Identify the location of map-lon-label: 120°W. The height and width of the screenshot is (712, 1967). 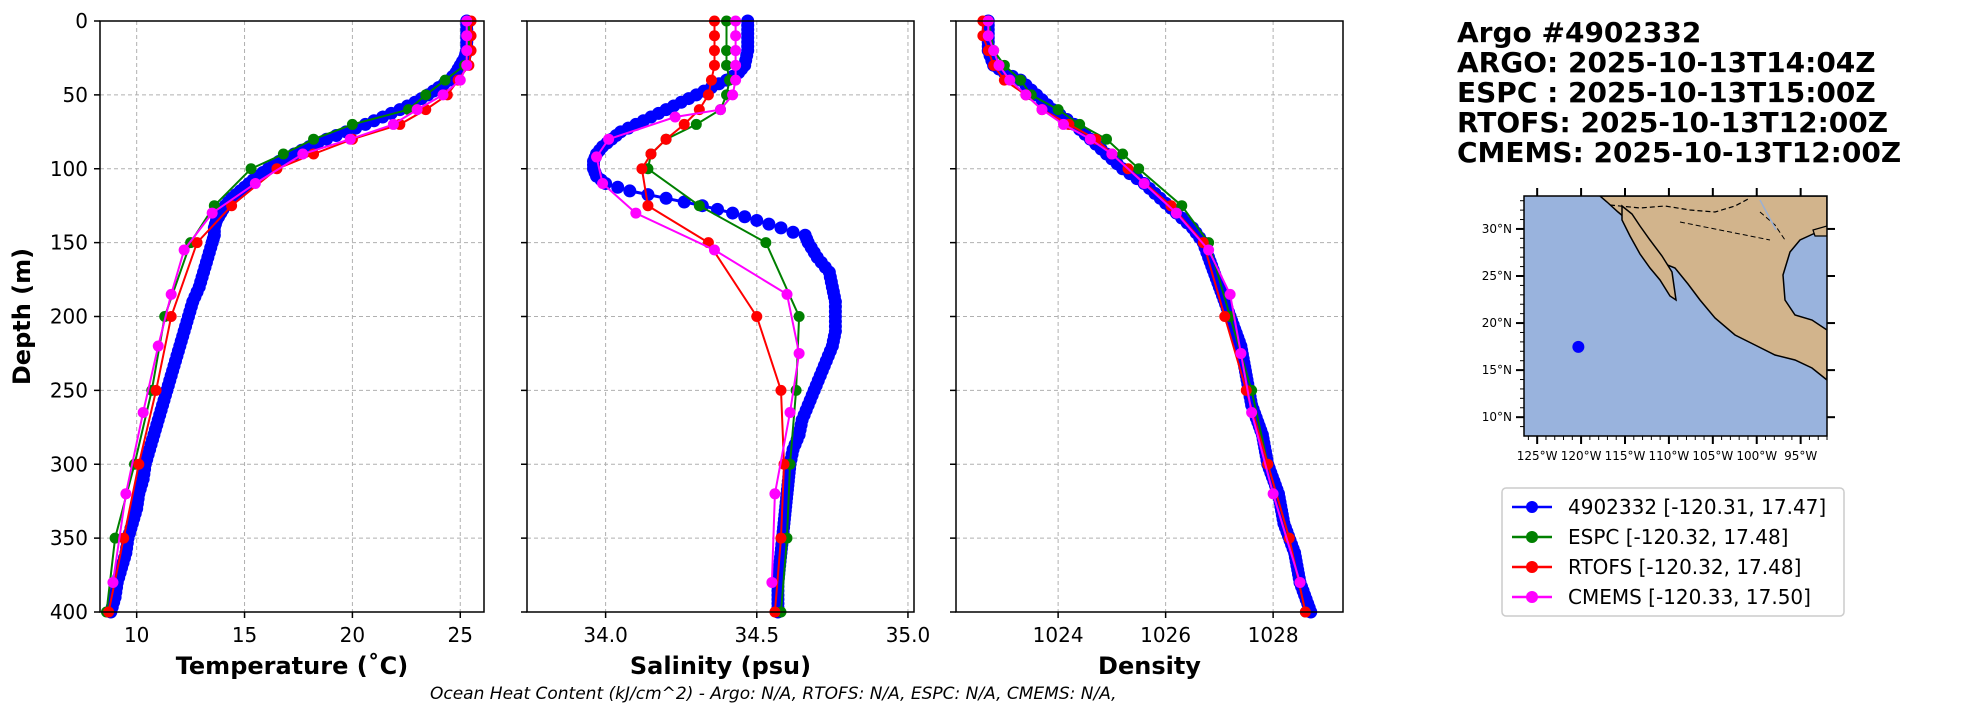
(1581, 456).